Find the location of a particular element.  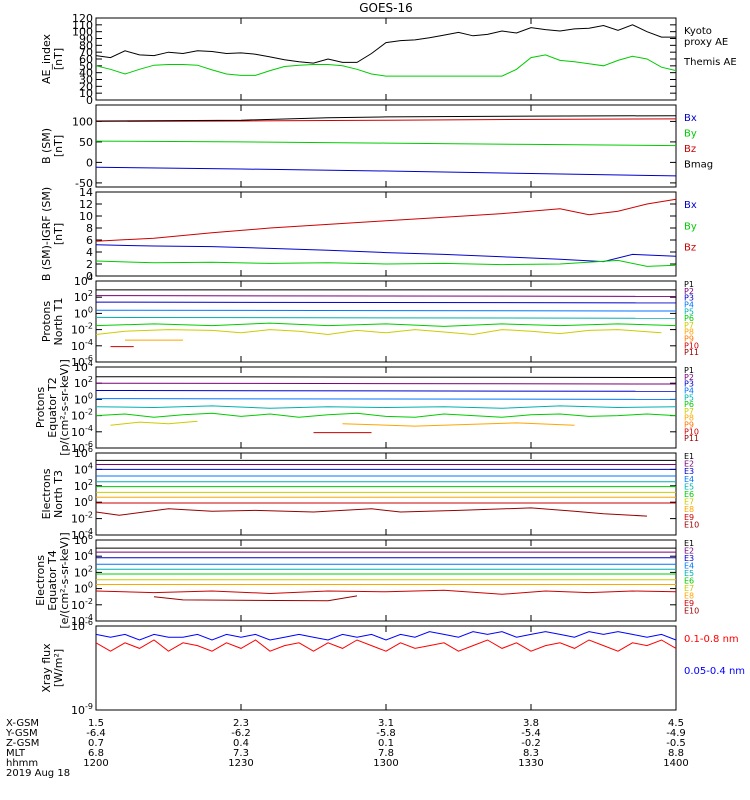

y-tick-label: 10 is located at coordinates (86, 93).